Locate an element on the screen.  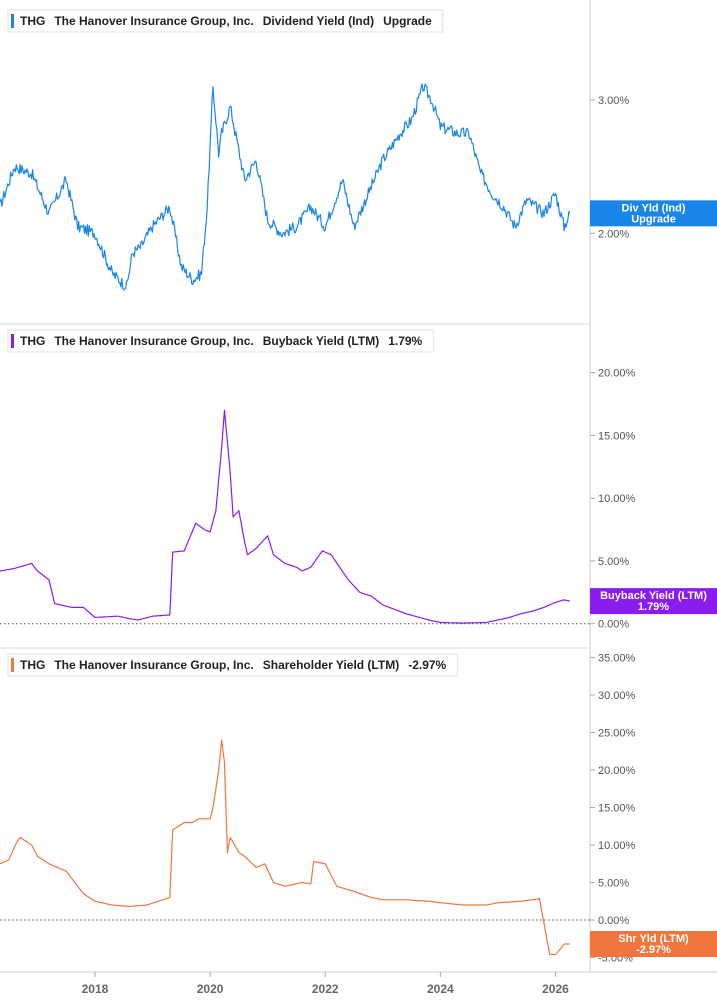
y-tick-label: 25.00% is located at coordinates (617, 734).